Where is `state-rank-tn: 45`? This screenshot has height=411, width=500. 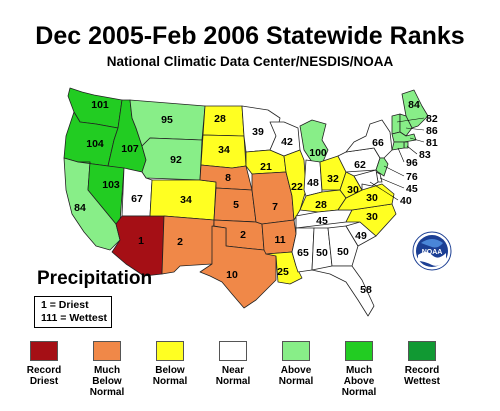
state-rank-tn: 45 is located at coordinates (322, 221).